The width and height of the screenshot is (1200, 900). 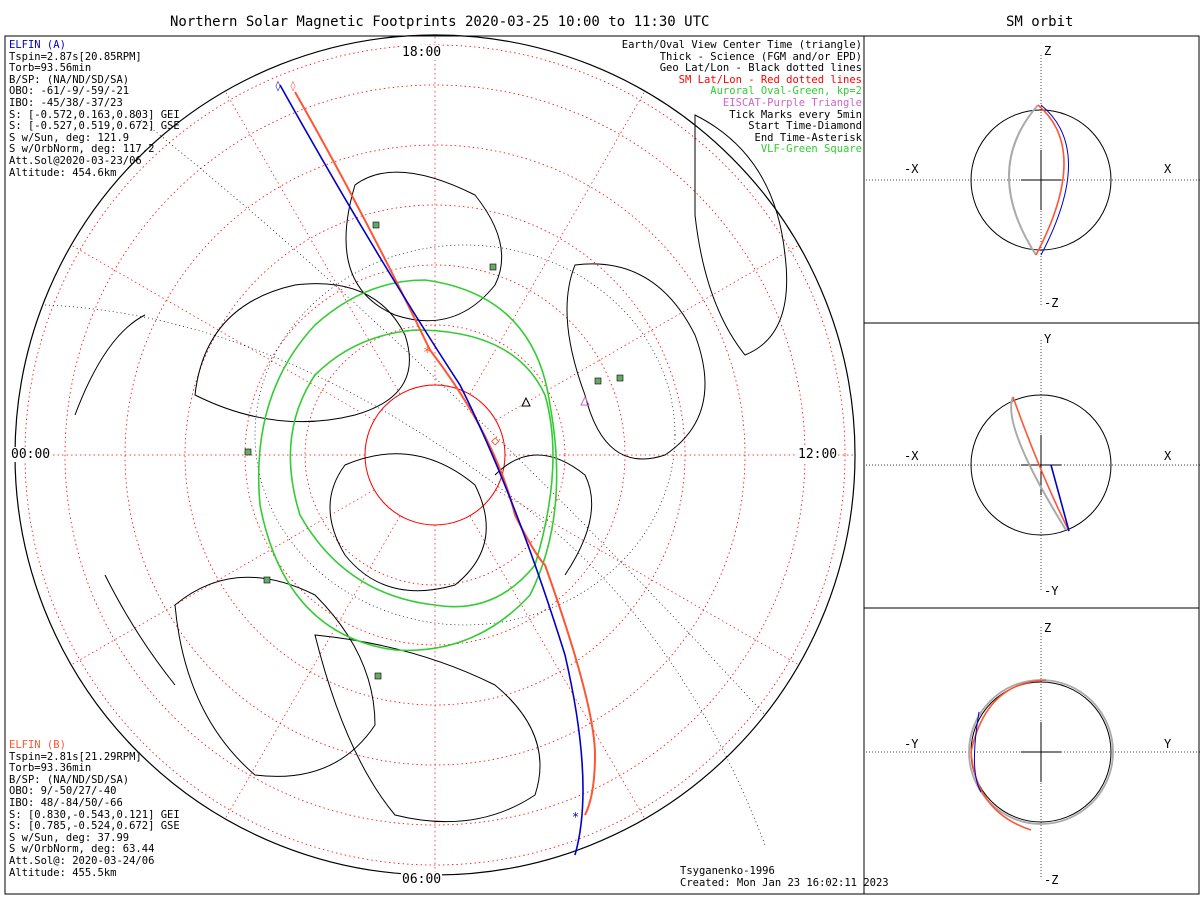 What do you see at coordinates (69, 79) in the screenshot?
I see `elfin-a-line: B/SP: (NA/ND/SD/SA)` at bounding box center [69, 79].